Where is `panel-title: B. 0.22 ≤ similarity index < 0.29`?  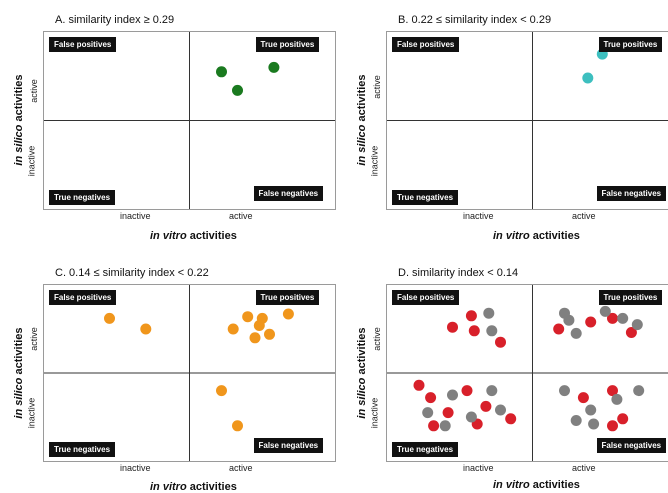
panel-title: B. 0.22 ≤ similarity index < 0.29 is located at coordinates (475, 20).